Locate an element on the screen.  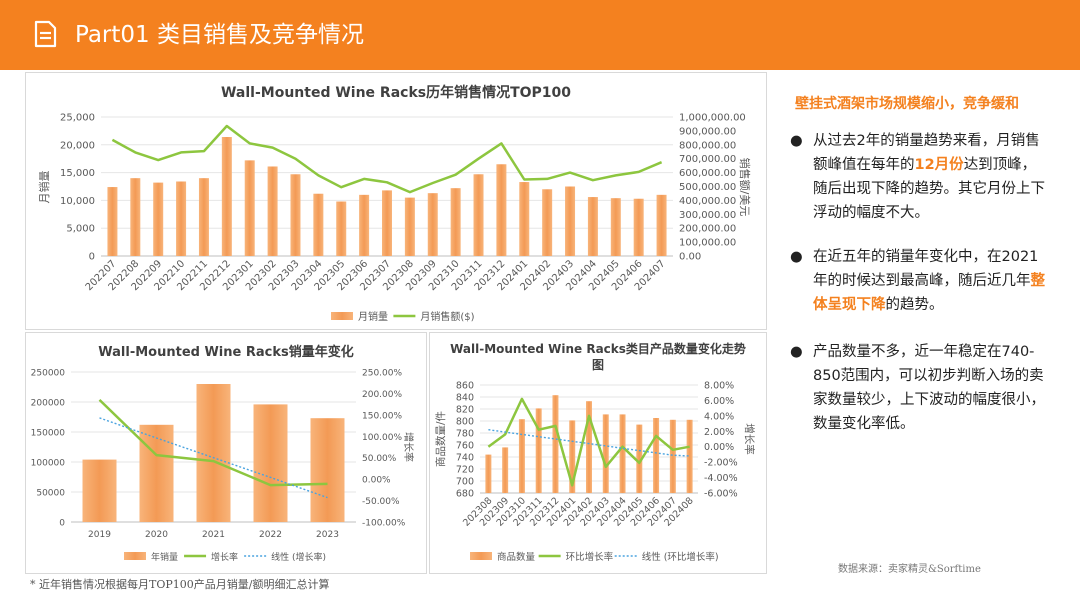
bullet-text-part: 从过去2年的销量趋势来看，月销售额峰值在每年的 is located at coordinates (926, 153).